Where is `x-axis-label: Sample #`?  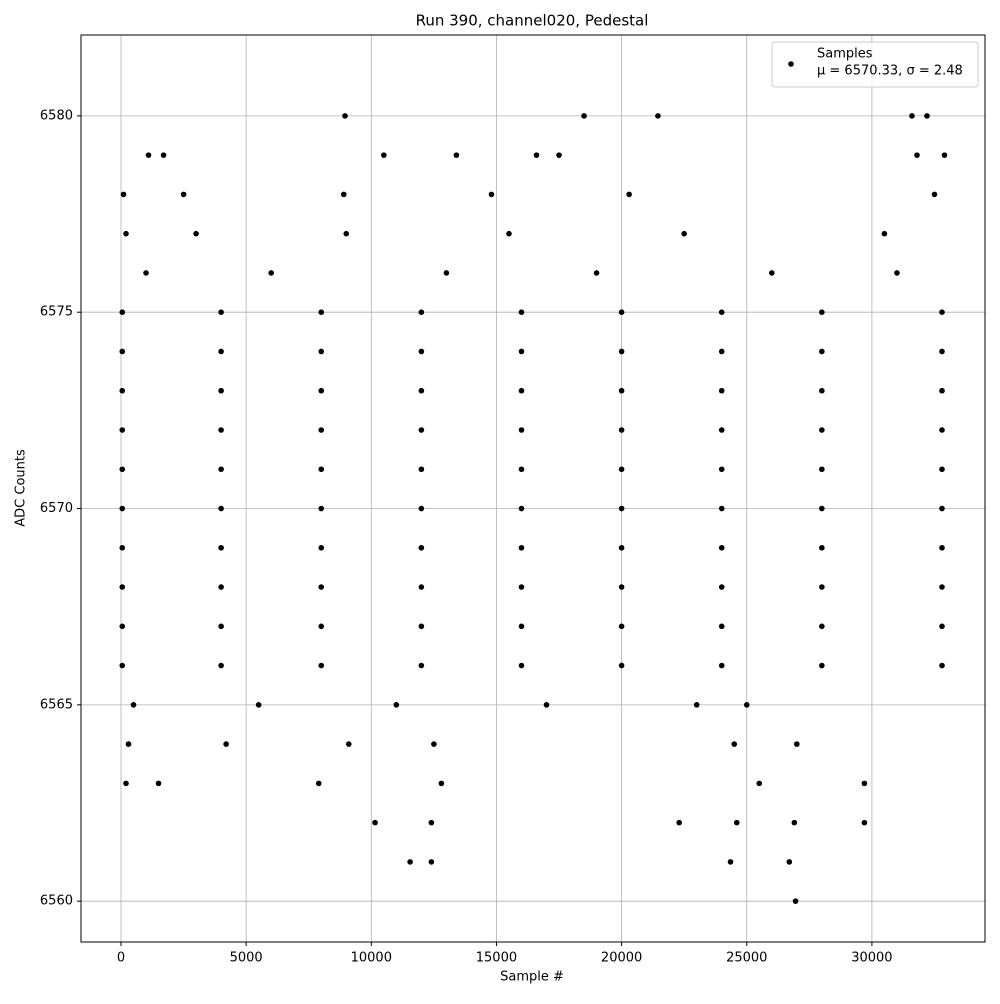 x-axis-label: Sample # is located at coordinates (532, 977).